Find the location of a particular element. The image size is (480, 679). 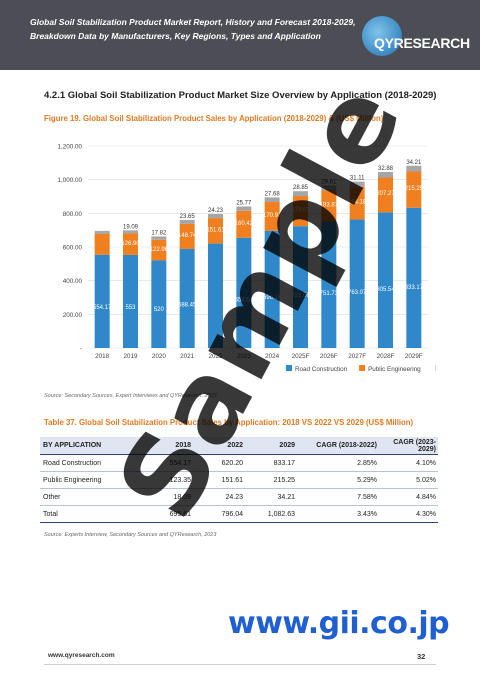

gii-watermark: www.gii.co.jp is located at coordinates (339, 623).